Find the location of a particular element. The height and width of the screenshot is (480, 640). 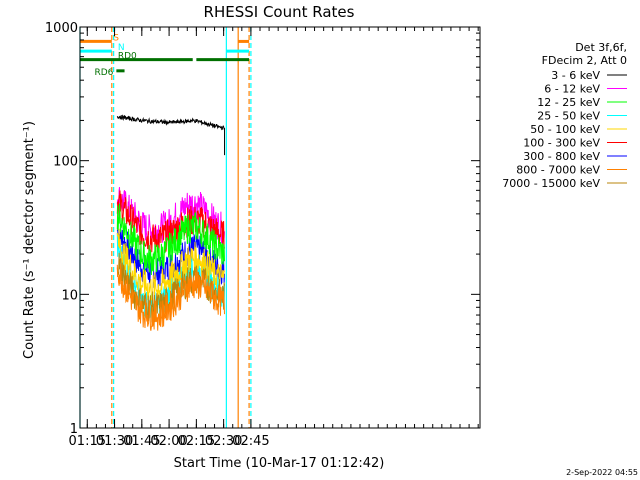

legend-label-6: 300 - 800 keV is located at coordinates (561, 156).